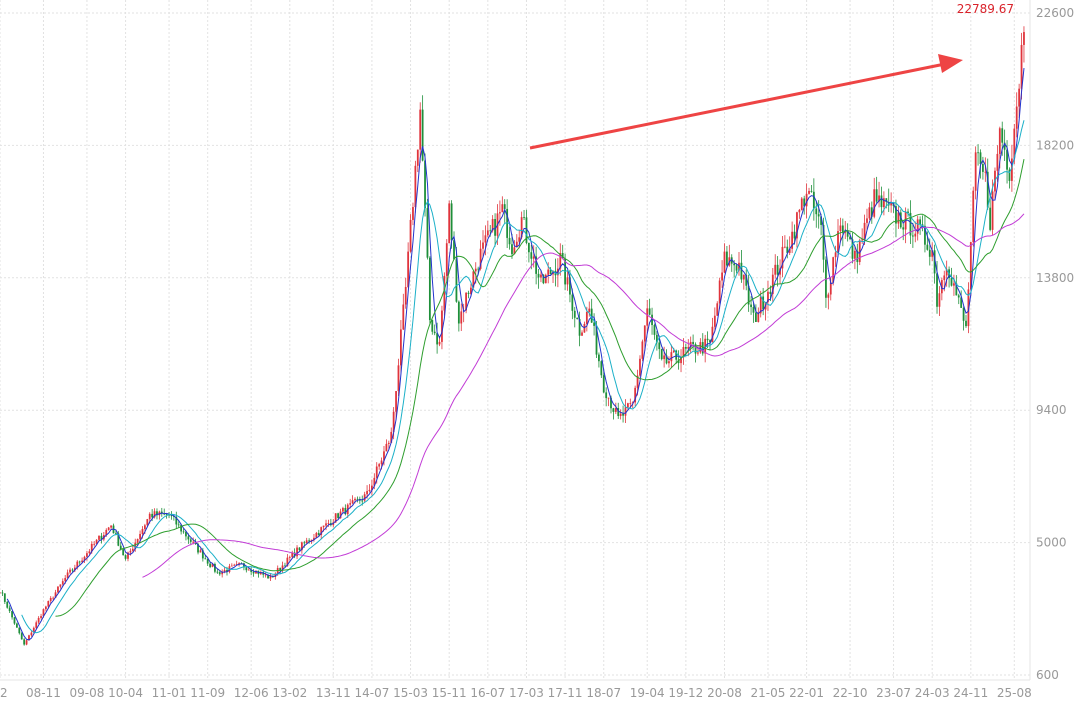 This screenshot has height=703, width=1080. I want to click on x-tick-label: 11-09, so click(207, 693).